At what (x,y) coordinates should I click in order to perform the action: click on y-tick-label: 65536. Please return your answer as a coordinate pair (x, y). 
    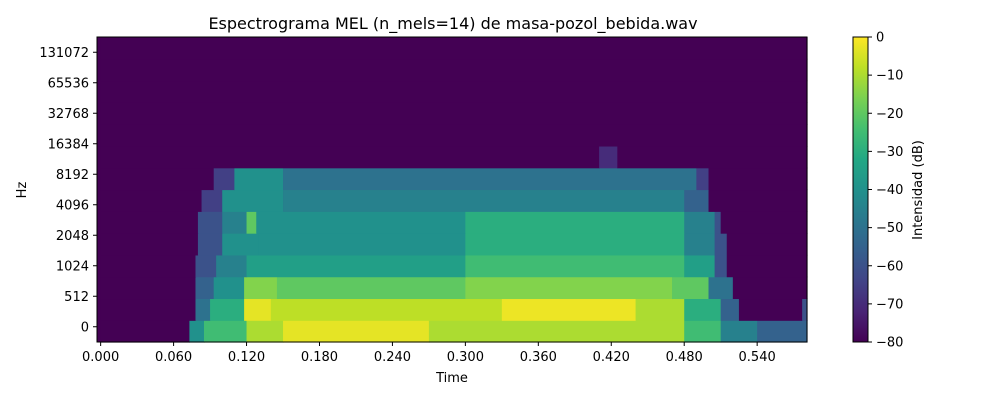
    Looking at the image, I should click on (68, 83).